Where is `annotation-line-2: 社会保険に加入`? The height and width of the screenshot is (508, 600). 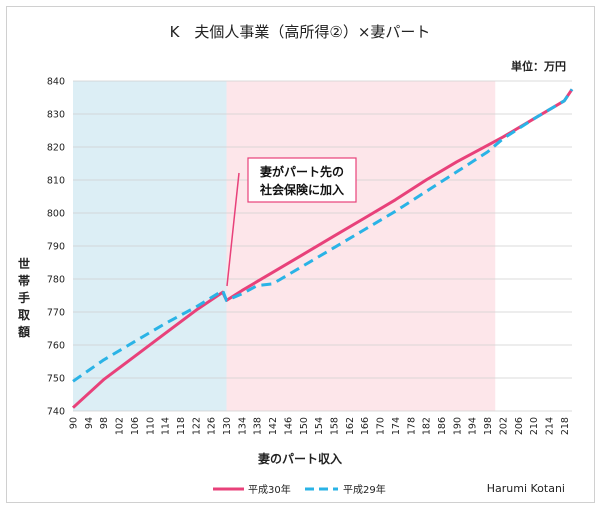
annotation-line-2: 社会保険に加入 is located at coordinates (301, 189).